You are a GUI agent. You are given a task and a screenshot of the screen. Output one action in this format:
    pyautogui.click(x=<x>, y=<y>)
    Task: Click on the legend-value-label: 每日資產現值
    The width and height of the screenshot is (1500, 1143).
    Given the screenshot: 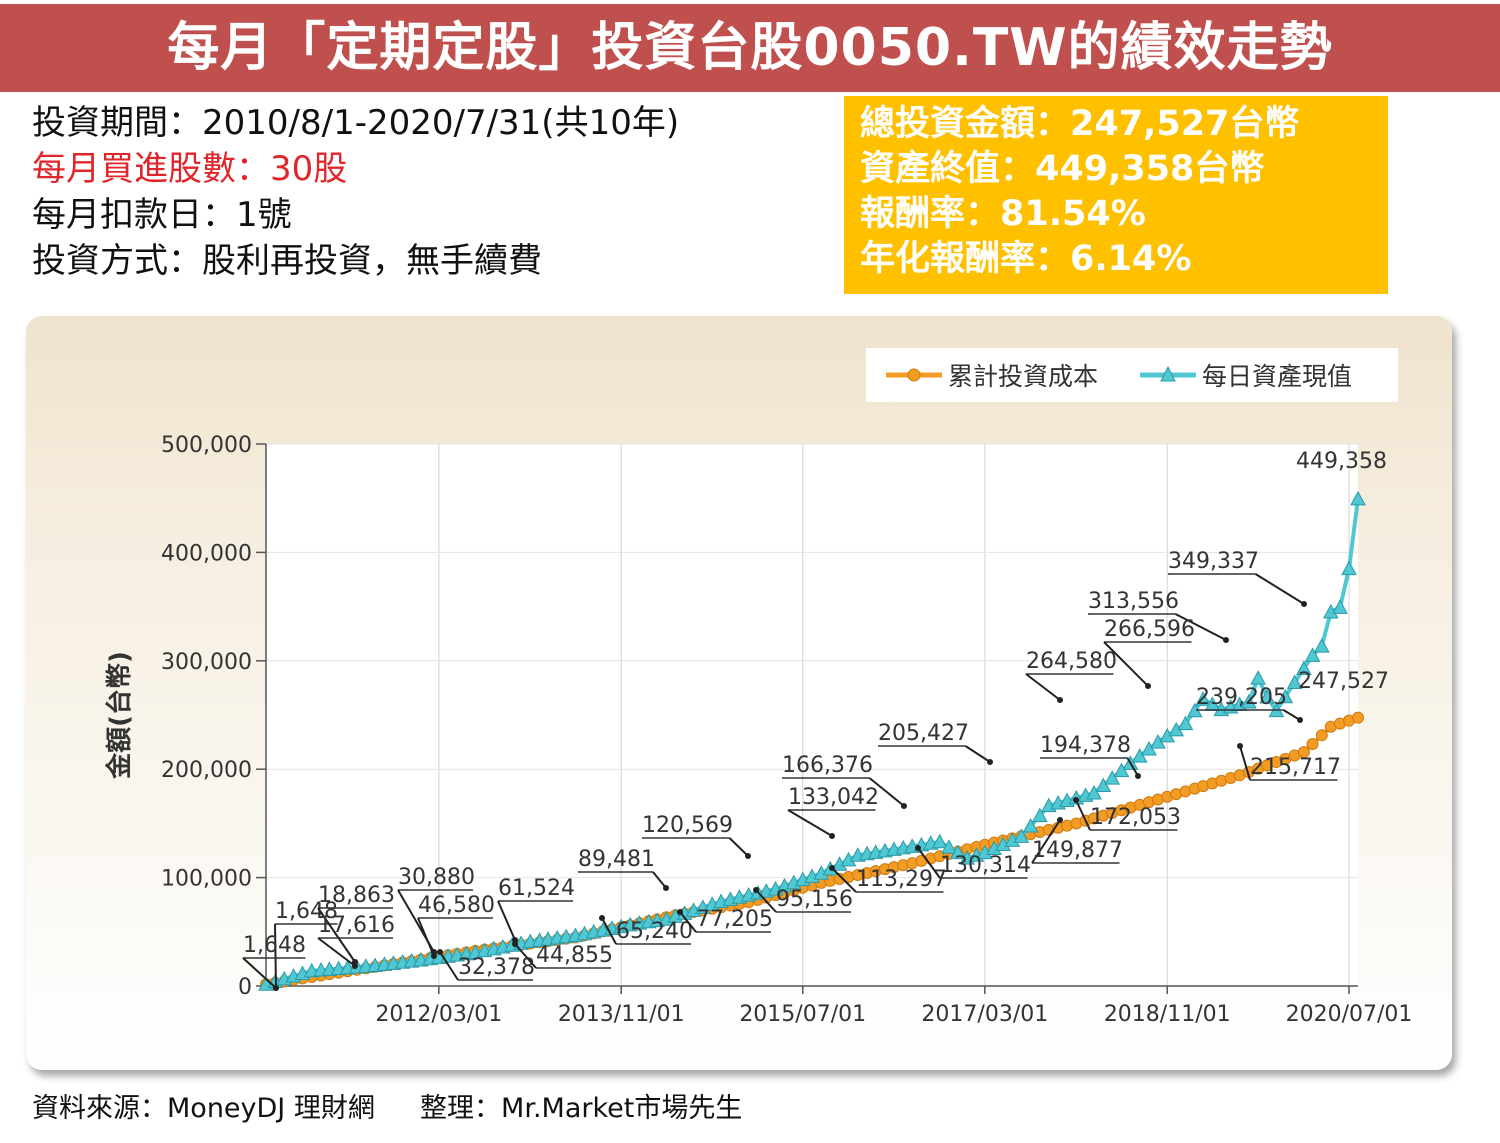 What is the action you would take?
    pyautogui.click(x=1277, y=376)
    